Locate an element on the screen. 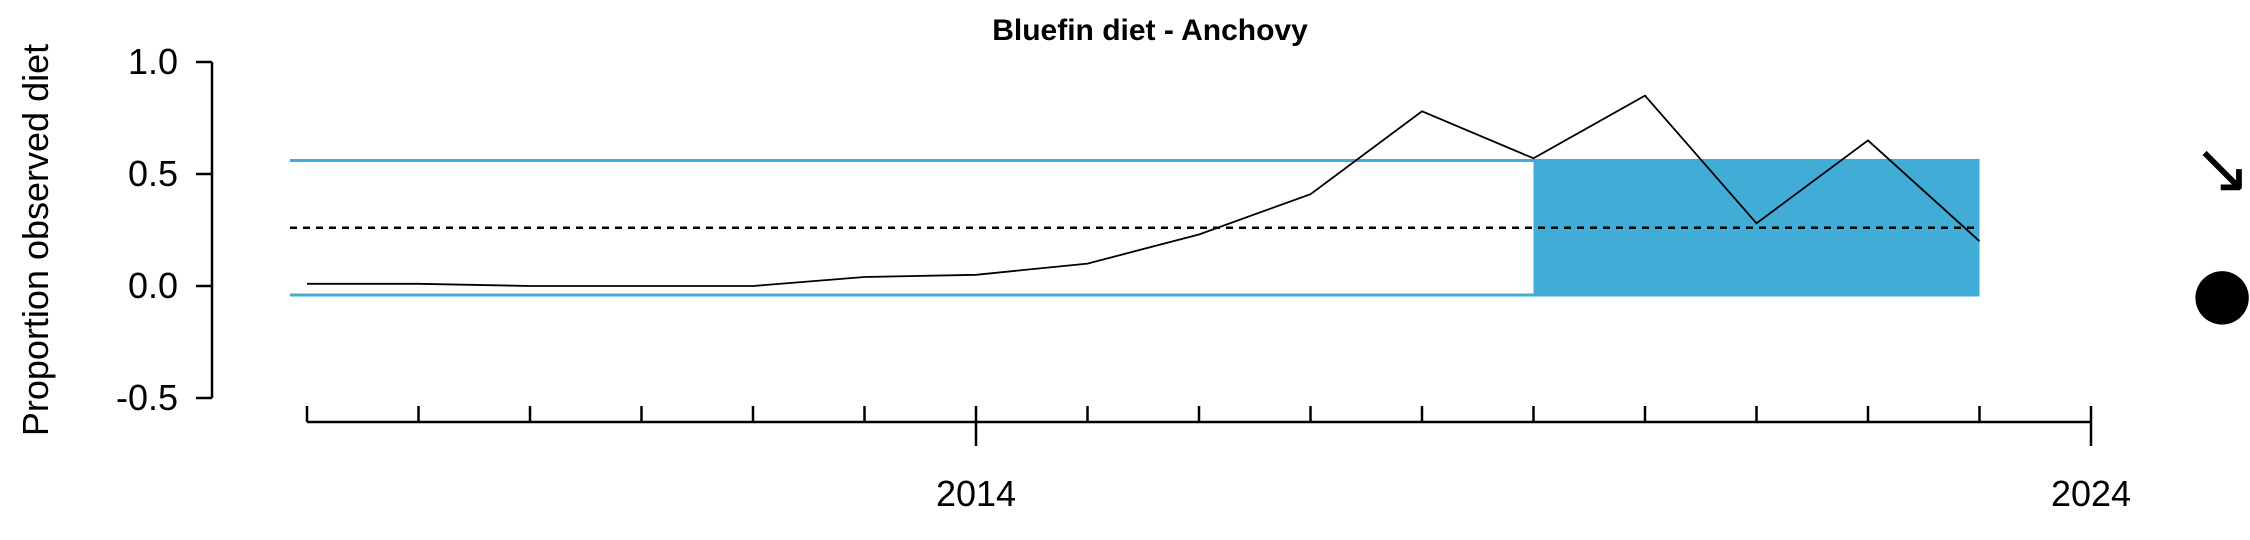 The width and height of the screenshot is (2250, 540). y-tick-label: 0.0 is located at coordinates (153, 285).